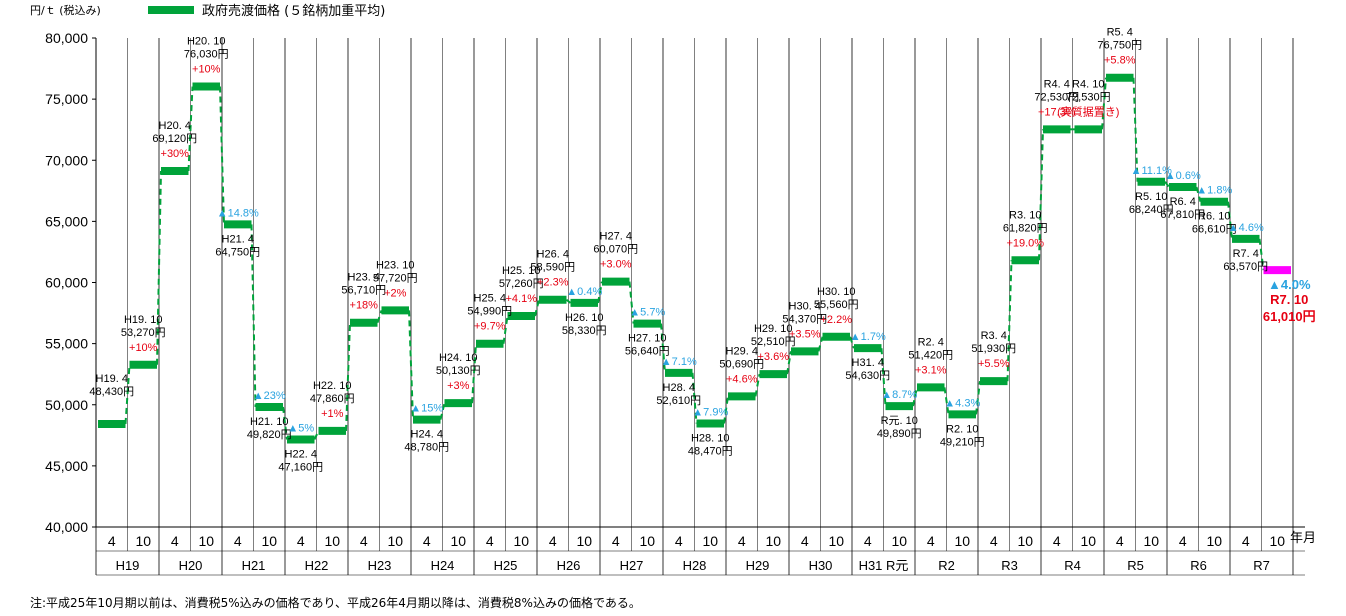 The height and width of the screenshot is (616, 1346). What do you see at coordinates (1025, 228) in the screenshot?
I see `price-label: 61,820円` at bounding box center [1025, 228].